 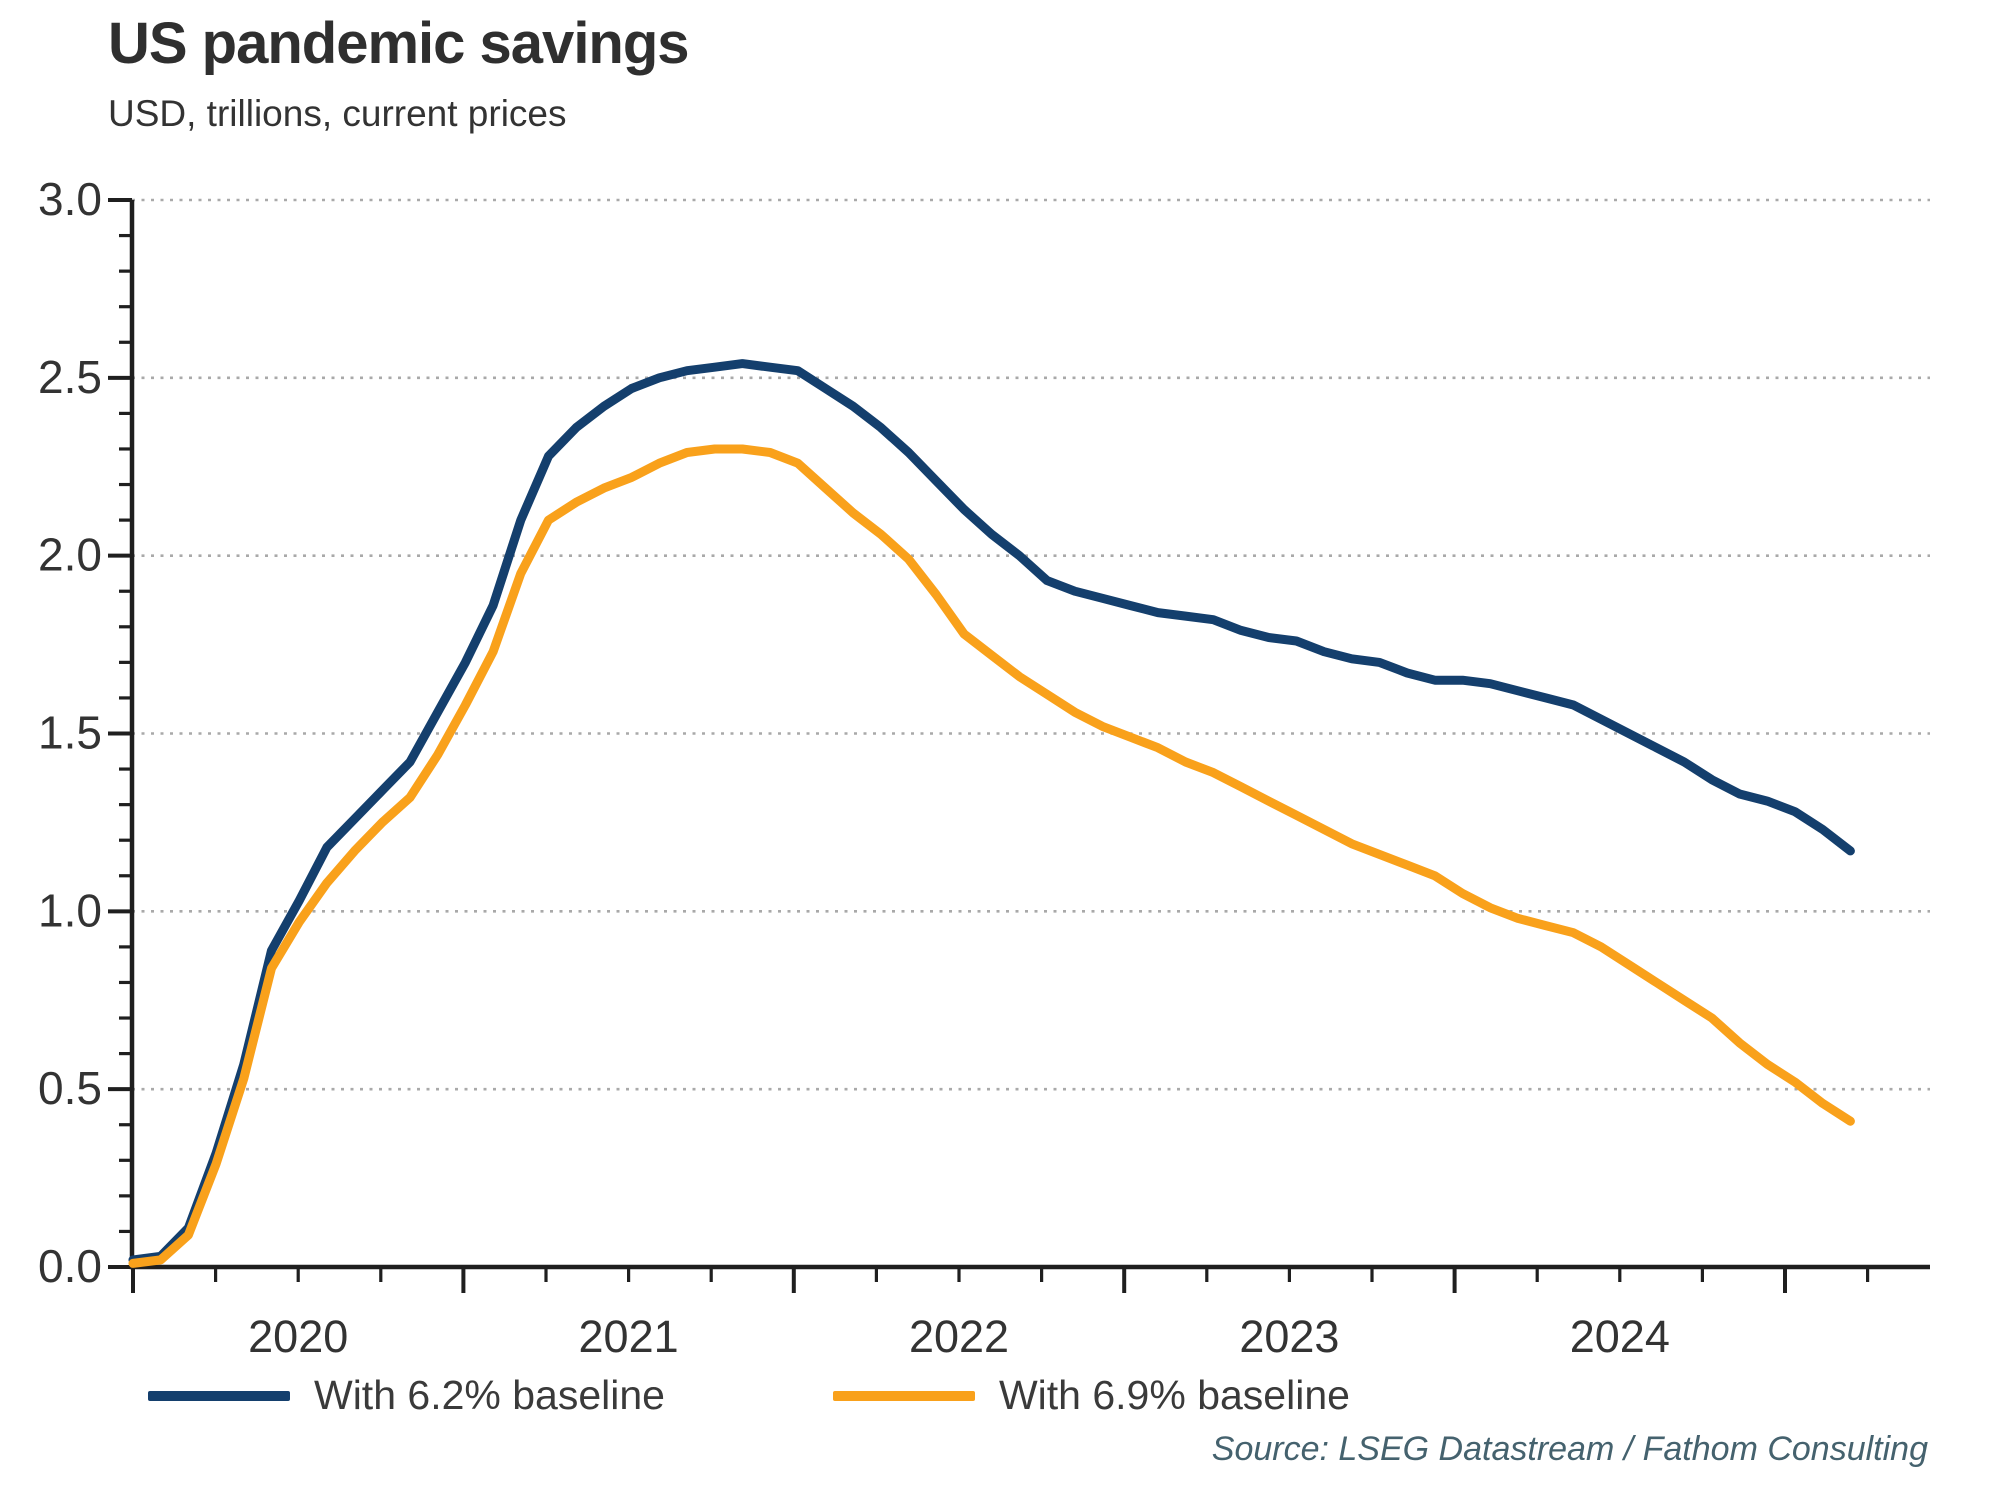 I want to click on x-year-label-2021: 2021, so click(x=629, y=1336).